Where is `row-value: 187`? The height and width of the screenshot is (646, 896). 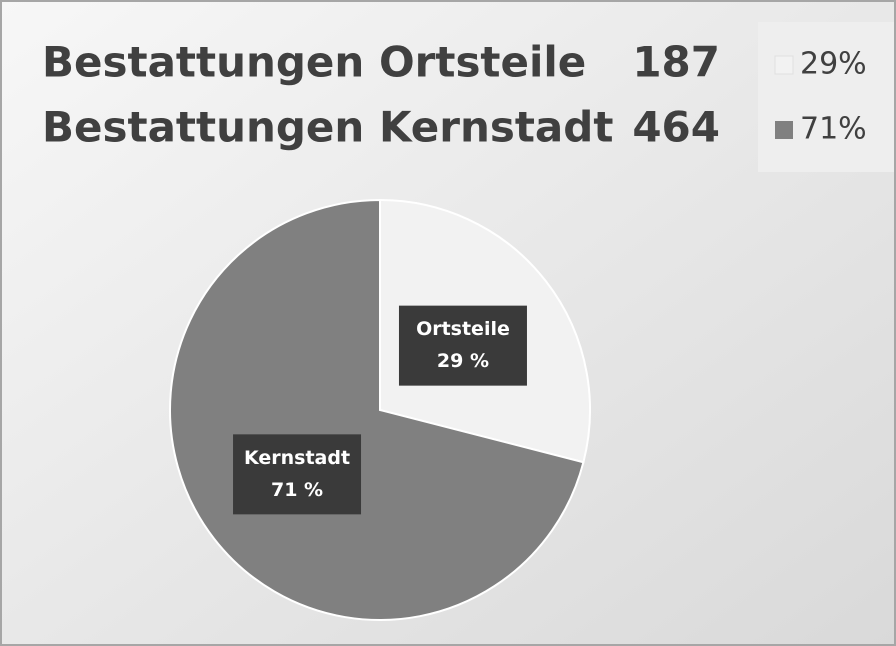
row-value: 187 is located at coordinates (676, 62).